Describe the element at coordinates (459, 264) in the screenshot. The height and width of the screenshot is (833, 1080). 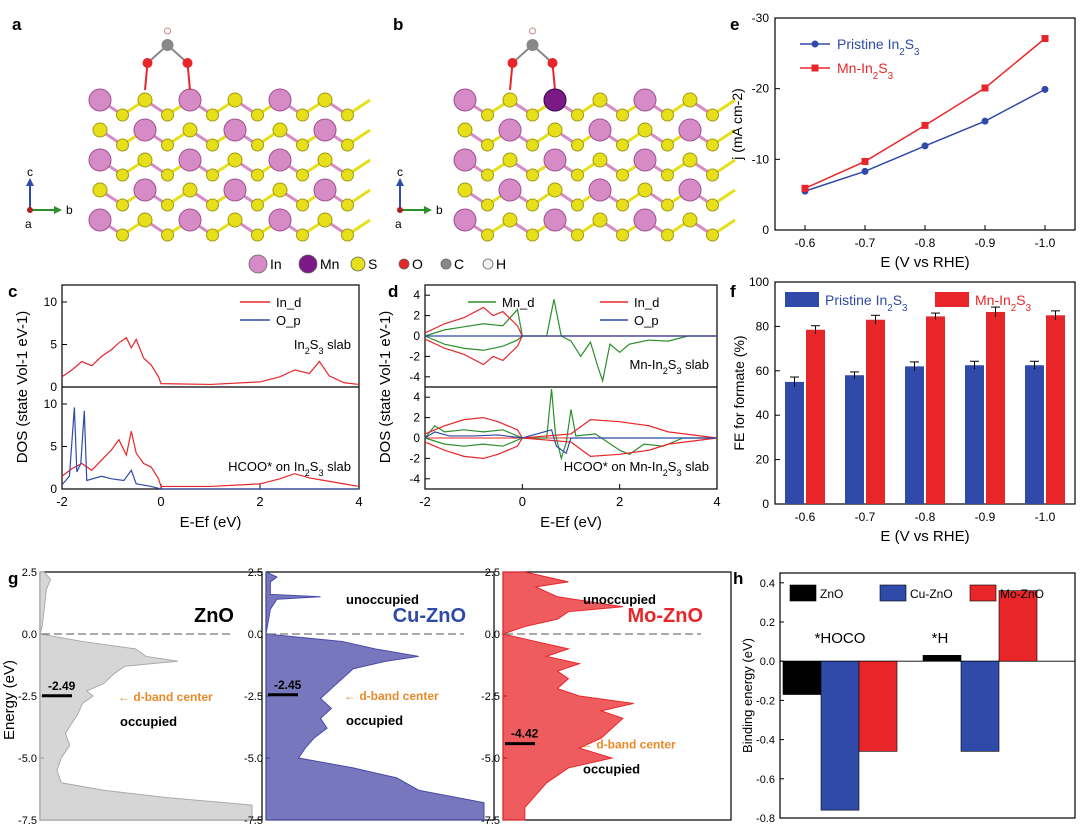
I see `legend-atom-label: C` at that location.